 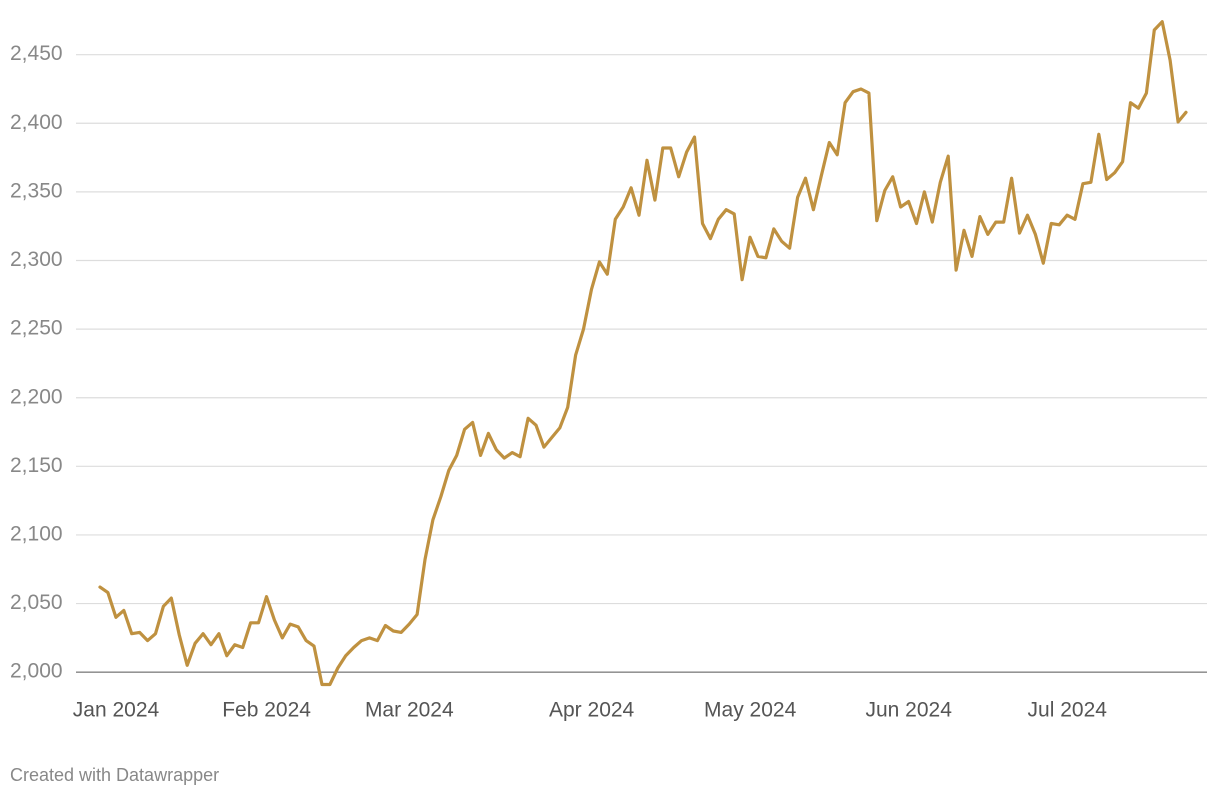 What do you see at coordinates (409, 710) in the screenshot?
I see `x-tick-label: Mar 2024` at bounding box center [409, 710].